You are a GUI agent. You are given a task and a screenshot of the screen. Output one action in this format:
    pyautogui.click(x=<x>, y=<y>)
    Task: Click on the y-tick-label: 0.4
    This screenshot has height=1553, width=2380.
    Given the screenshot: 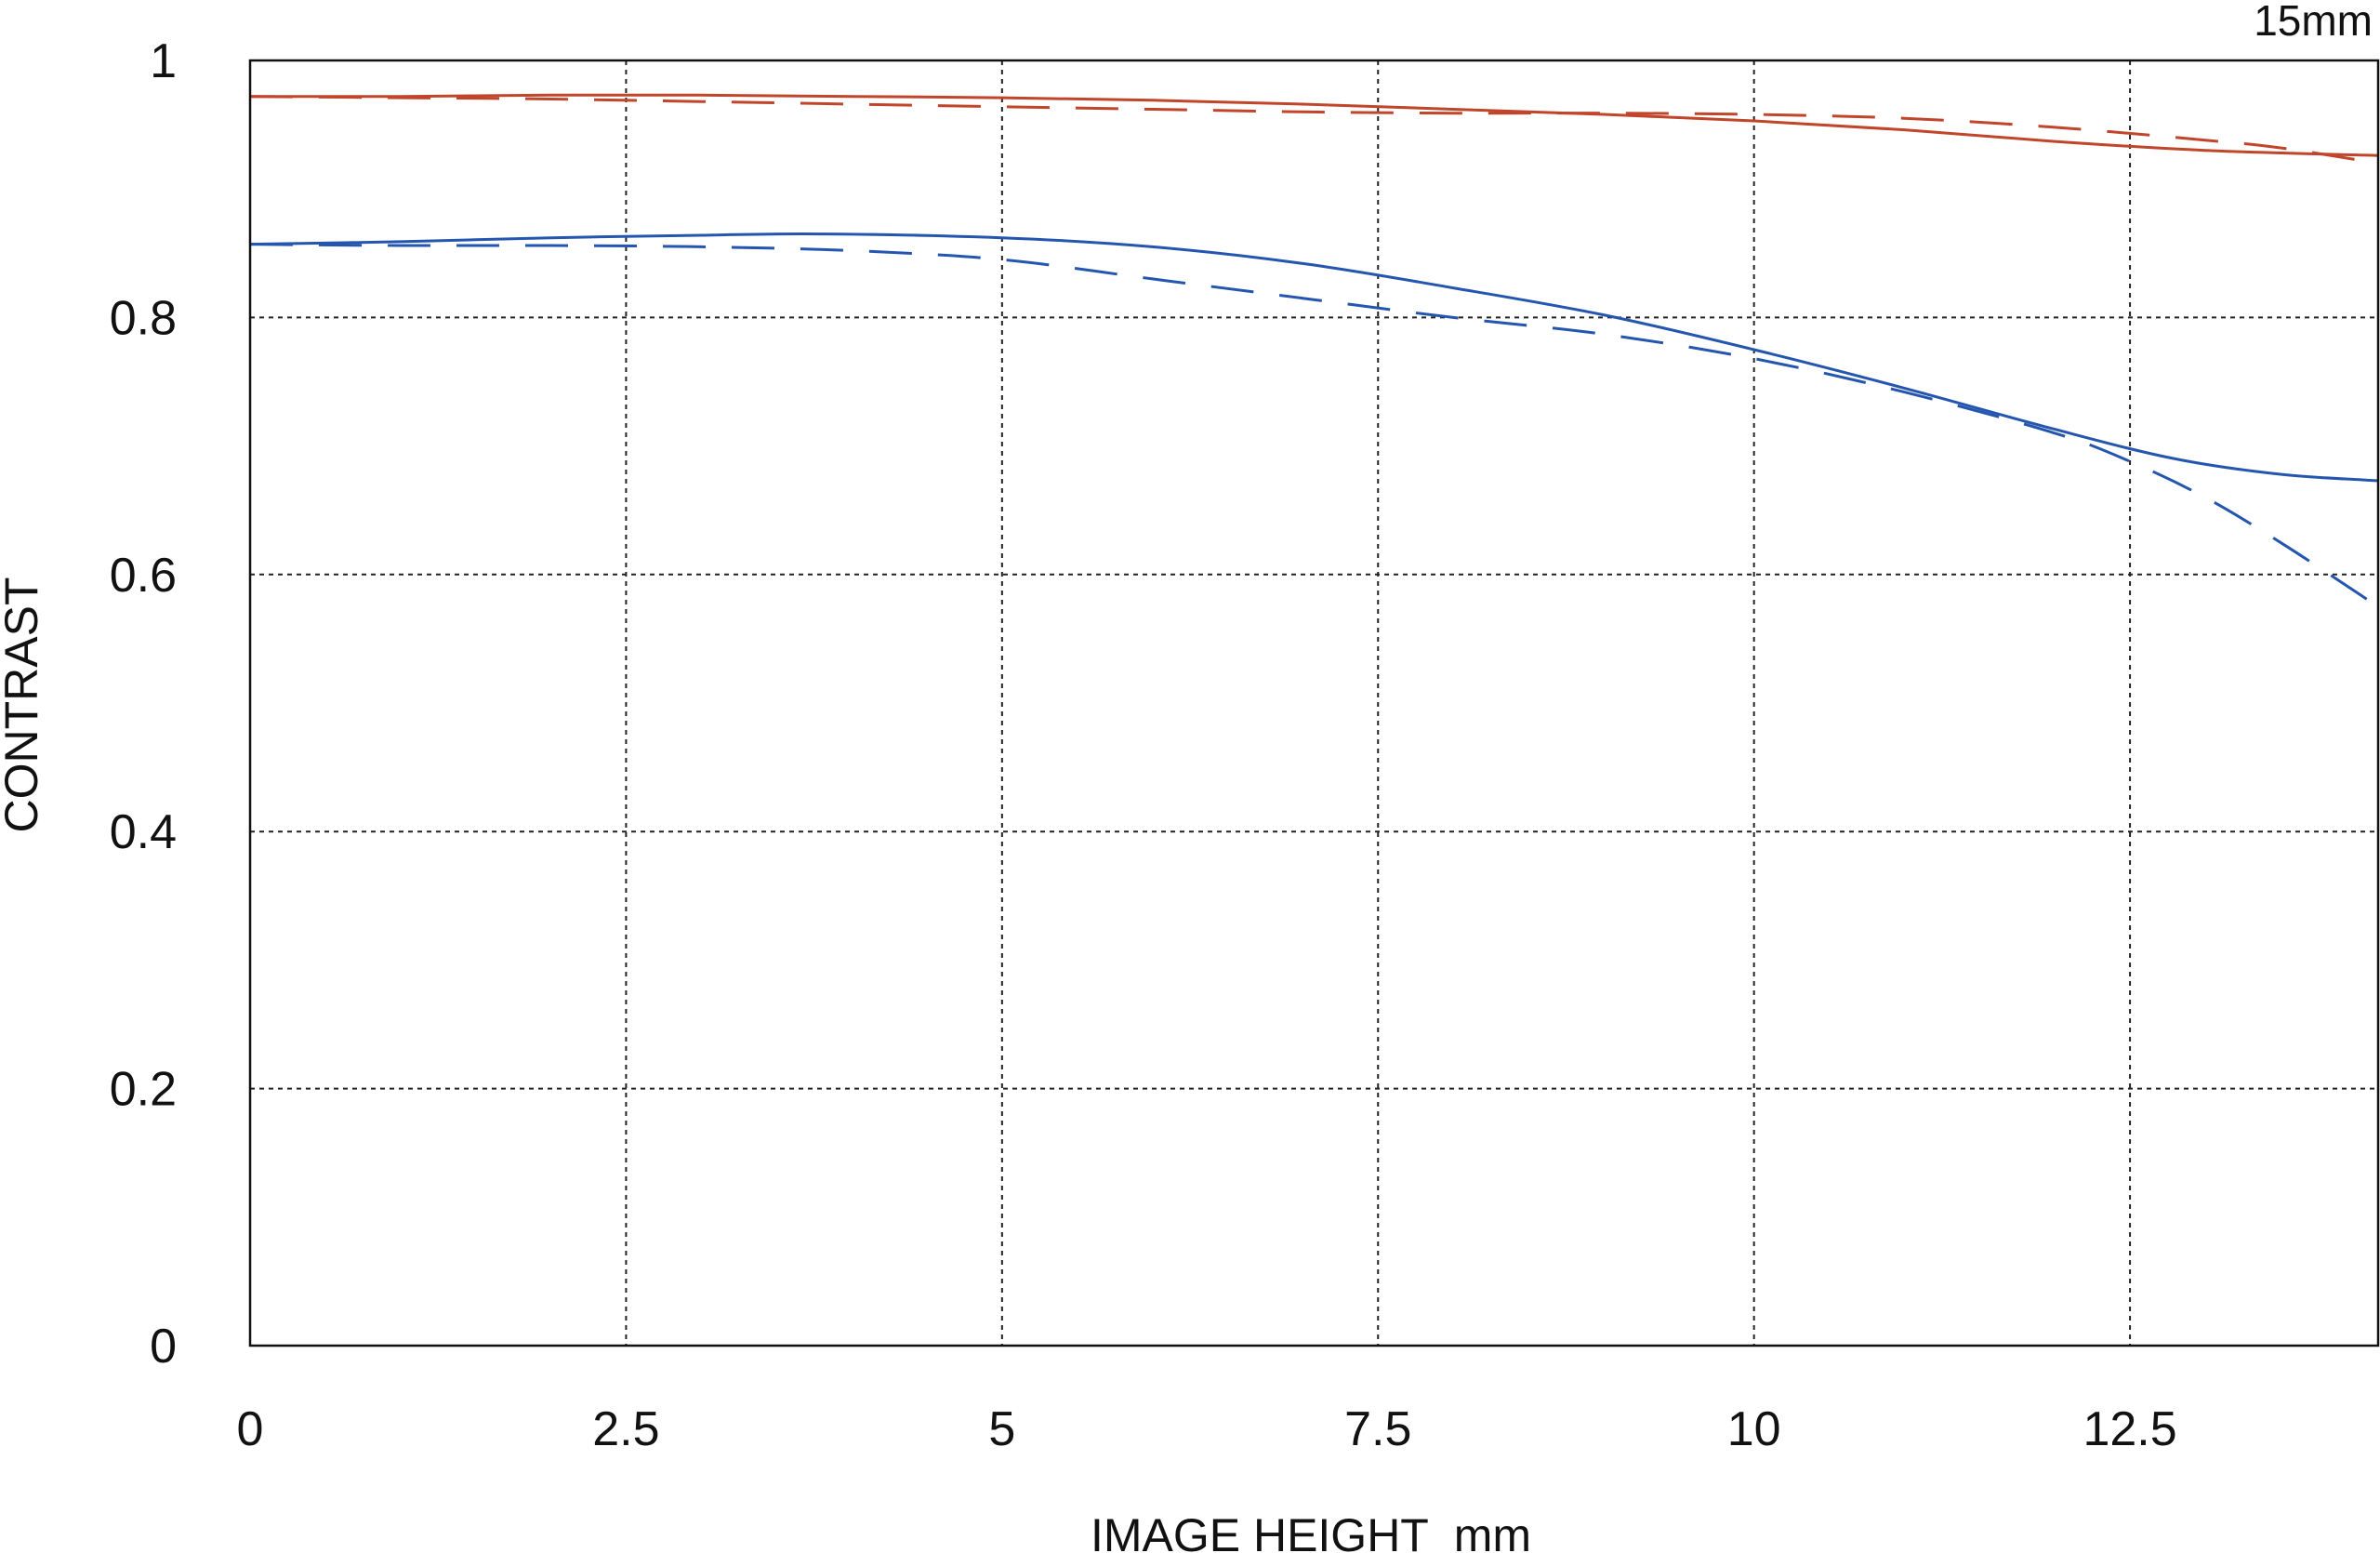 What is the action you would take?
    pyautogui.click(x=143, y=832)
    